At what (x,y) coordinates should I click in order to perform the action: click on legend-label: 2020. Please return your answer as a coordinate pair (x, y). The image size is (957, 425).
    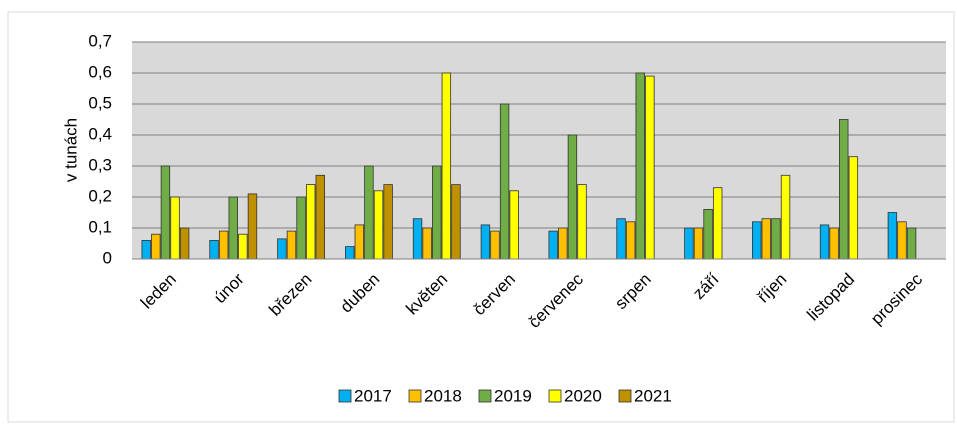
    Looking at the image, I should click on (583, 395).